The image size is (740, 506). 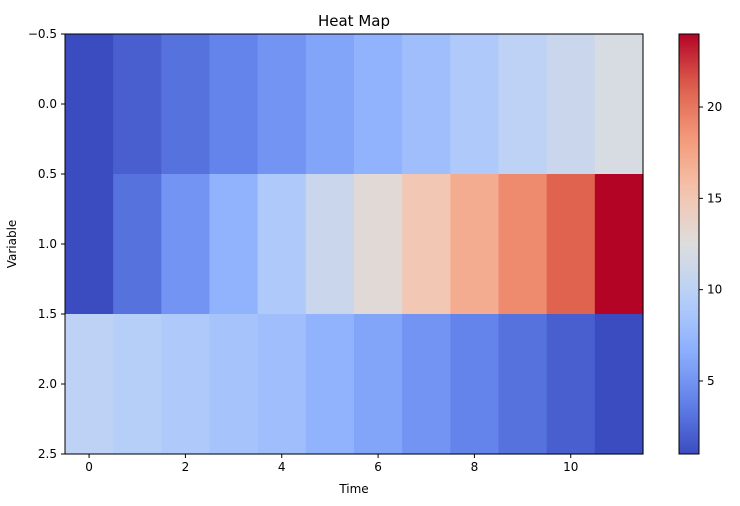 I want to click on colorbar, so click(x=689, y=244).